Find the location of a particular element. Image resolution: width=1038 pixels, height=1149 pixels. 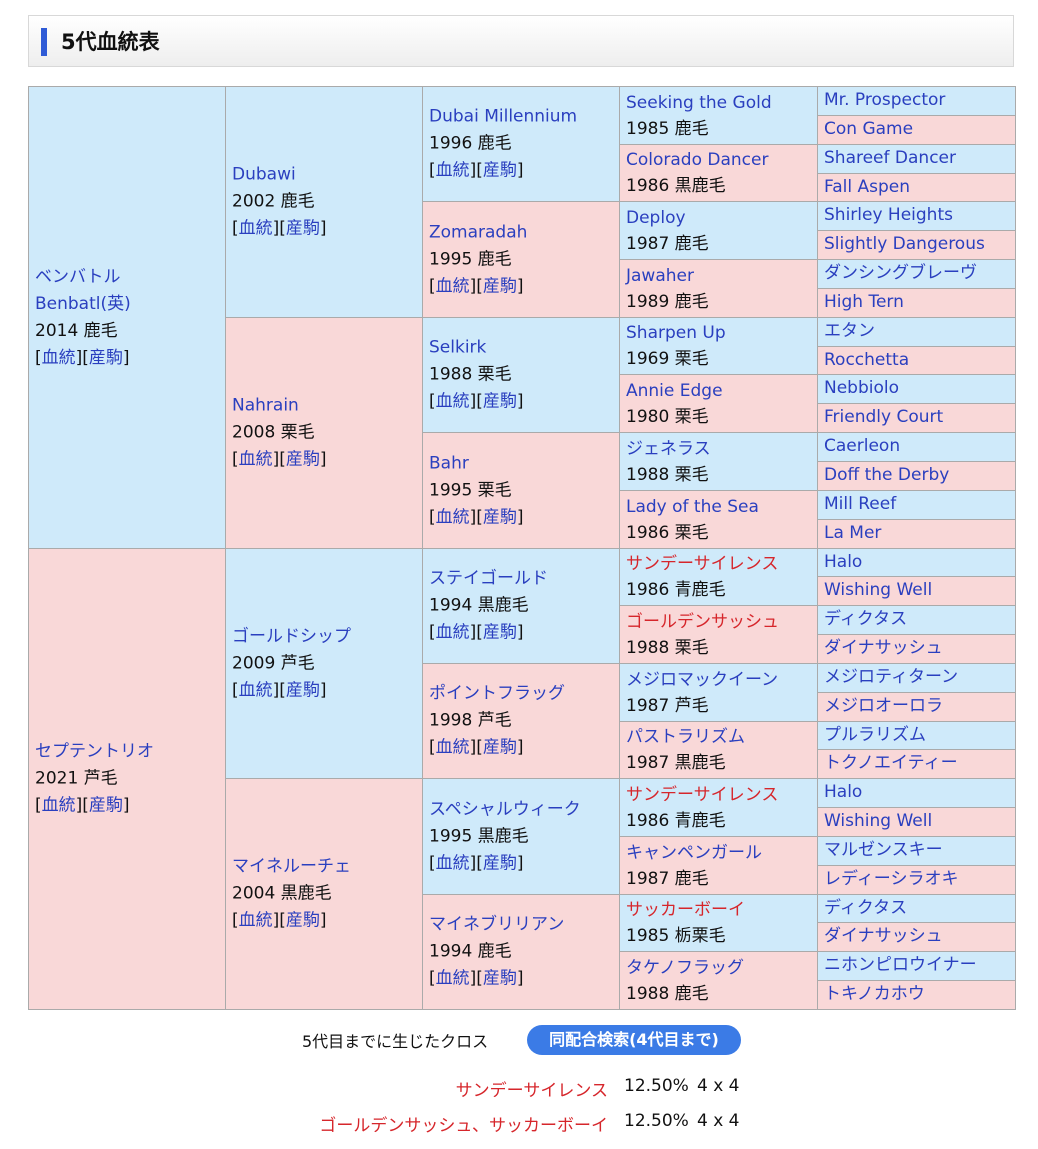

pedigree-cell-gen3: スペシャルウィーク 1995 黒鹿毛 [血統][産駒] is located at coordinates (521, 836).